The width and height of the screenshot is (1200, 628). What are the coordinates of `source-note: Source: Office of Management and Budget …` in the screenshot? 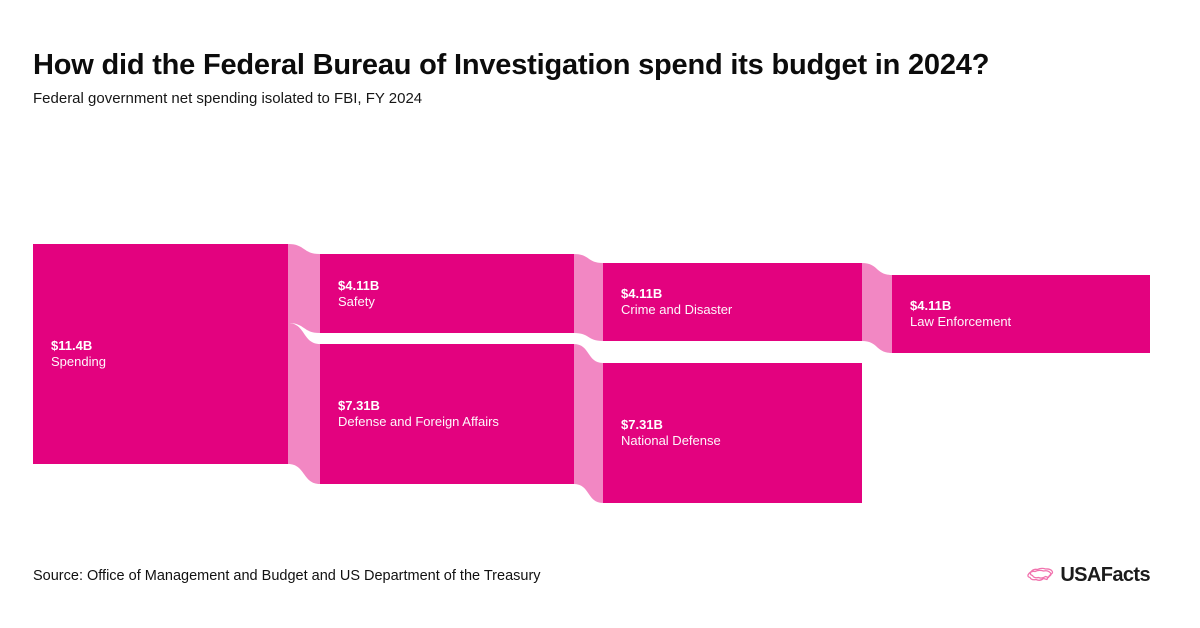 It's located at (287, 576).